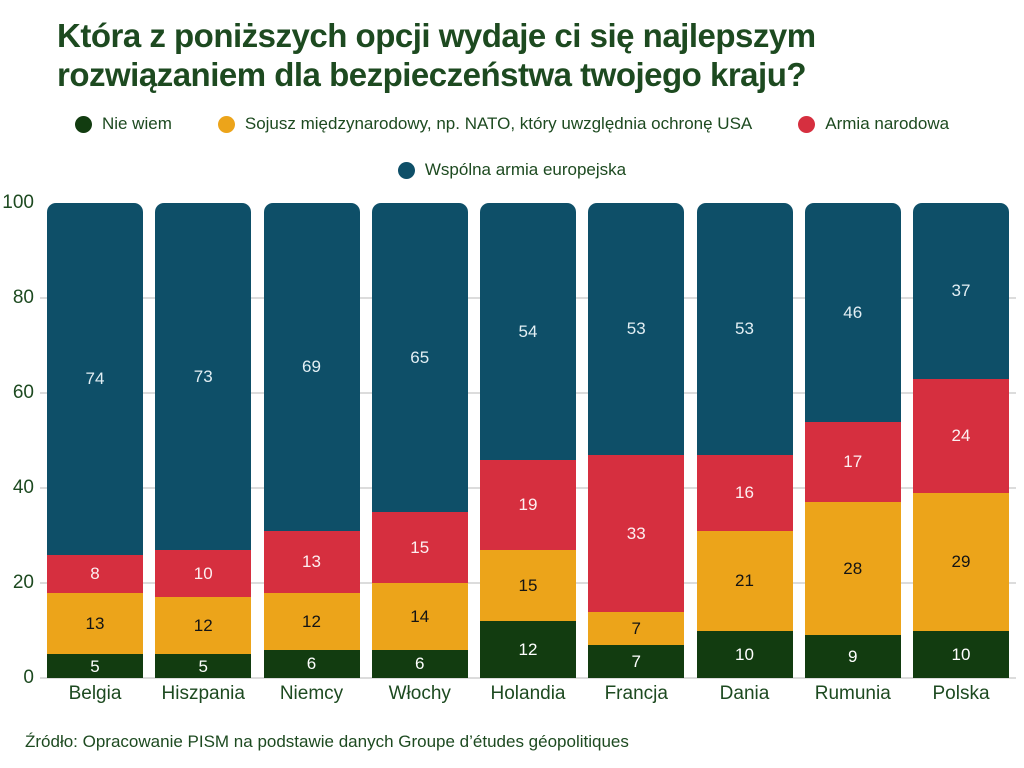 This screenshot has width=1024, height=768. I want to click on segment-value-label: 65, so click(420, 357).